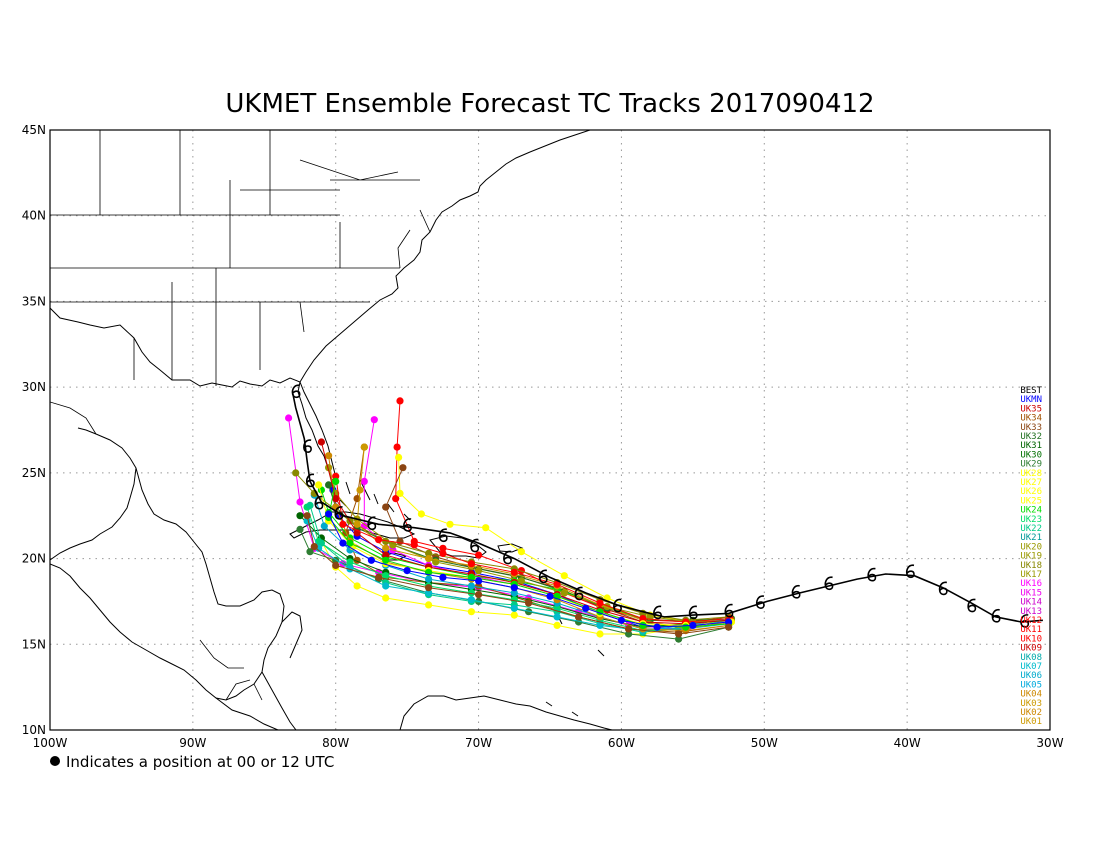 This screenshot has width=1100, height=850. What do you see at coordinates (73, 418) in the screenshot?
I see `mexico-us-border` at bounding box center [73, 418].